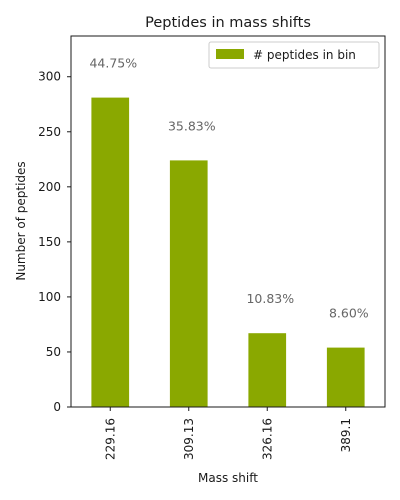 This screenshot has height=500, width=400. Describe the element at coordinates (228, 23) in the screenshot. I see `chart-title: Peptides in mass shifts` at that location.